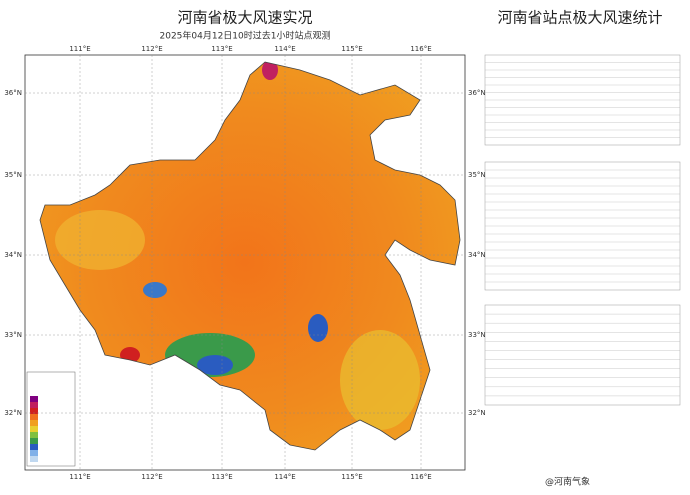 The width and height of the screenshot is (690, 495). Describe the element at coordinates (351, 49) in the screenshot. I see `lon-label-top: 115°E` at that location.